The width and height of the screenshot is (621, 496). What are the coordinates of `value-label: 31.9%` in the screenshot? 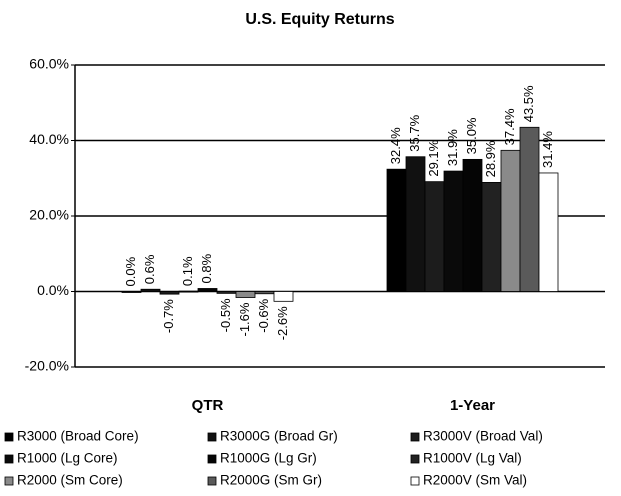 It's located at (452, 147).